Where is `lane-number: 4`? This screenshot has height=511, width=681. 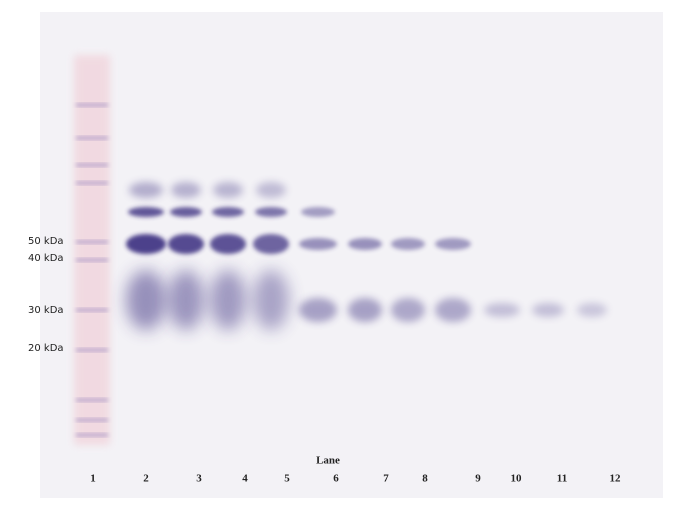
lane-number: 4 is located at coordinates (245, 479).